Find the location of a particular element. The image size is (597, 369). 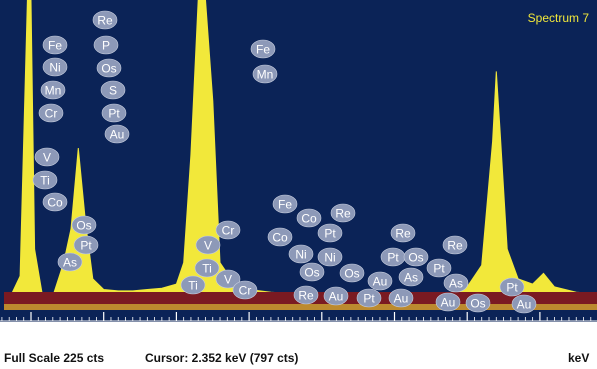

element-label-text: Cr is located at coordinates (228, 231).